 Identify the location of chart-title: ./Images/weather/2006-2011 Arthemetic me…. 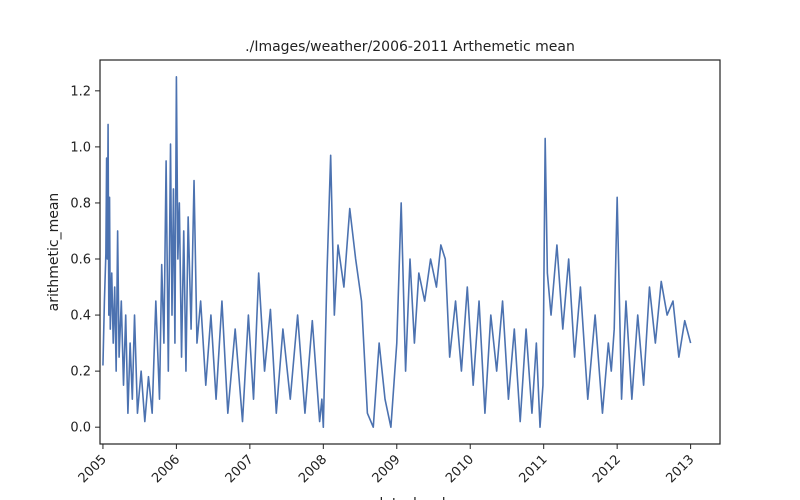
(410, 47).